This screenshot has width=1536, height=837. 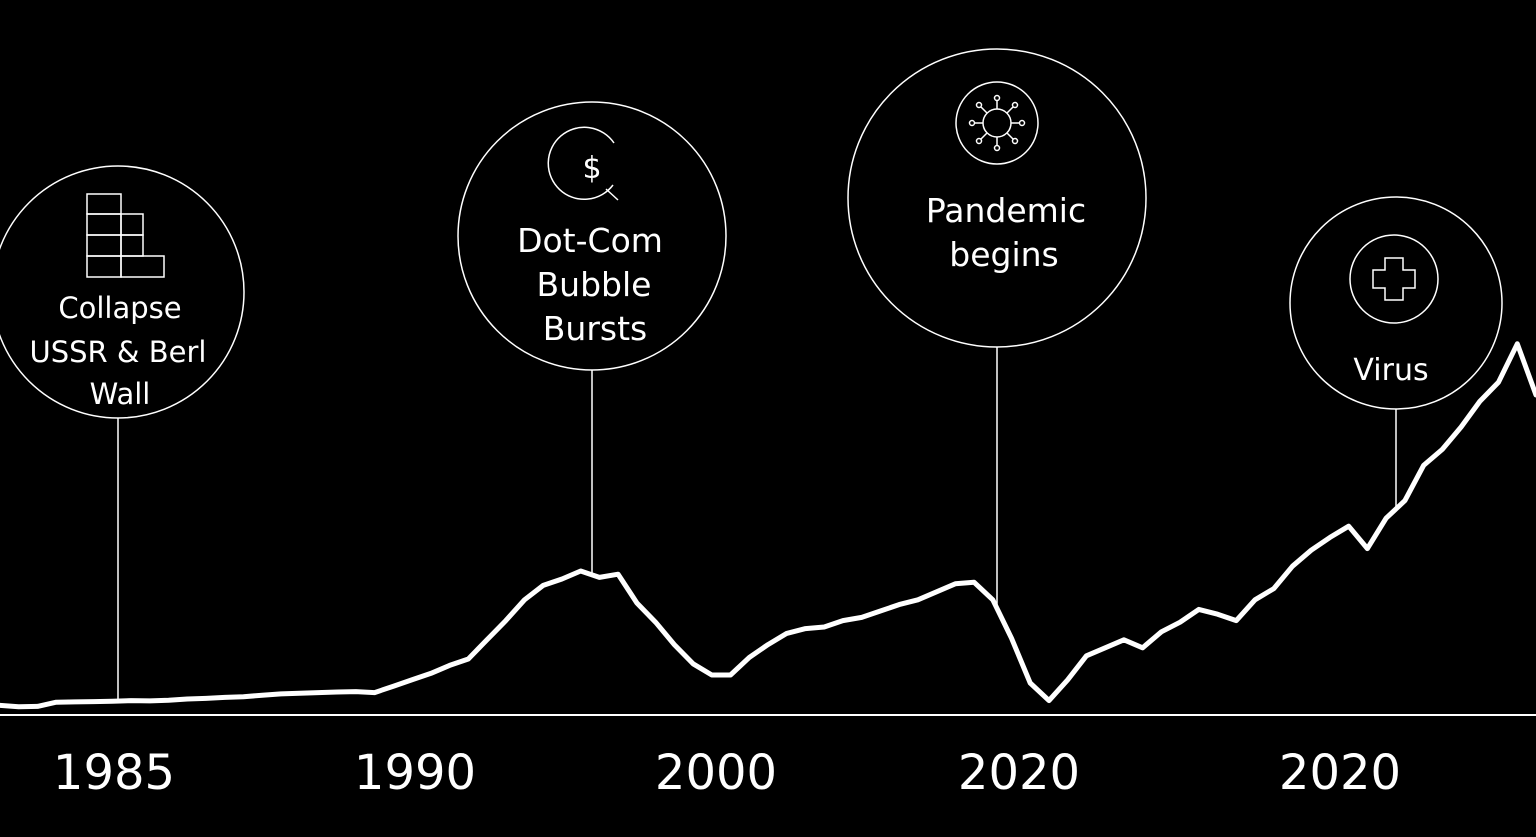 What do you see at coordinates (1006, 210) in the screenshot?
I see `annotation-label-line: Pandemic` at bounding box center [1006, 210].